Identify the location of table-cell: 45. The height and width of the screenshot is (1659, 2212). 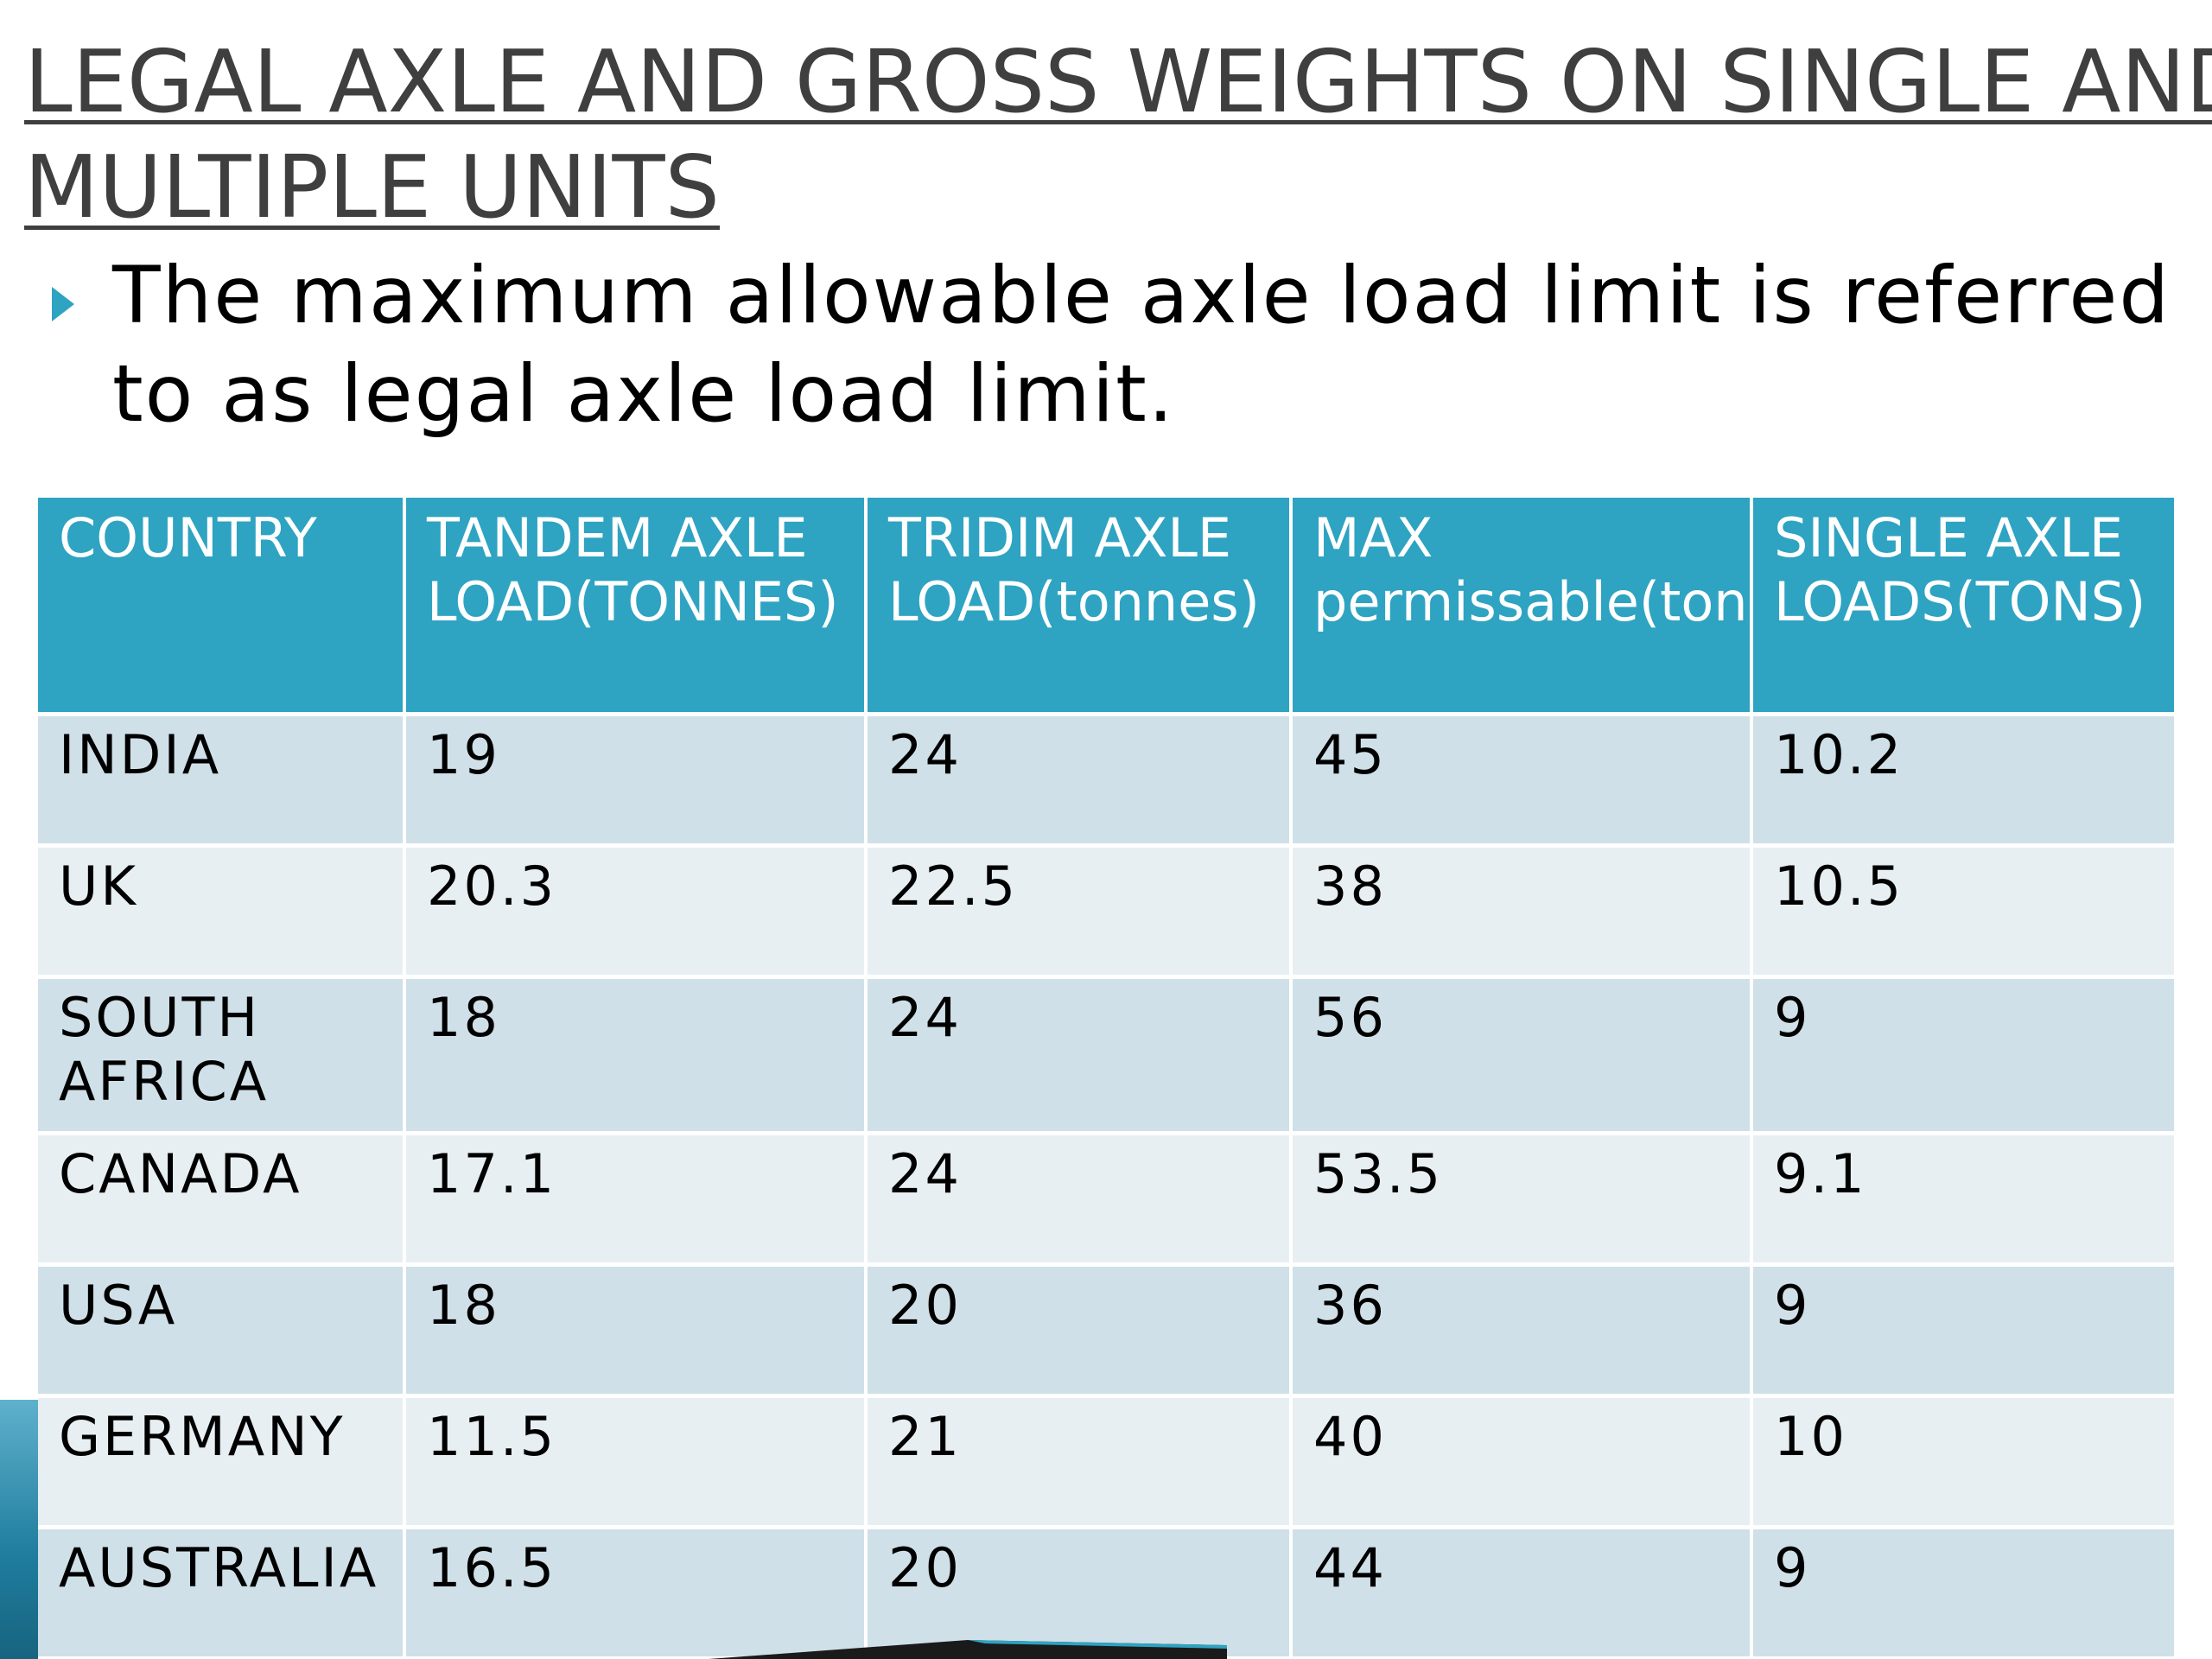
(1522, 781).